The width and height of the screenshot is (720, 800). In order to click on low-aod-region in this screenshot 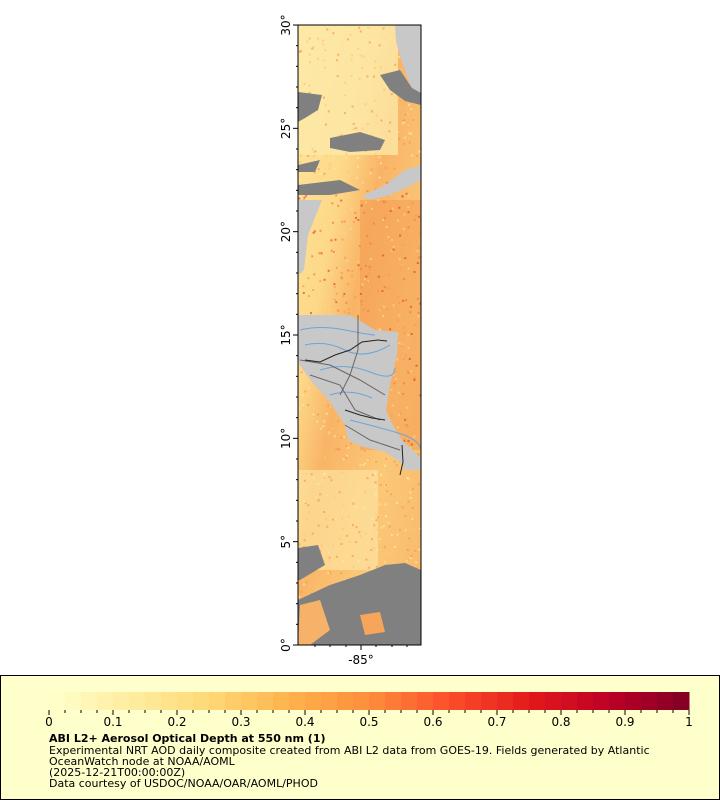, I will do `click(348, 90)`.